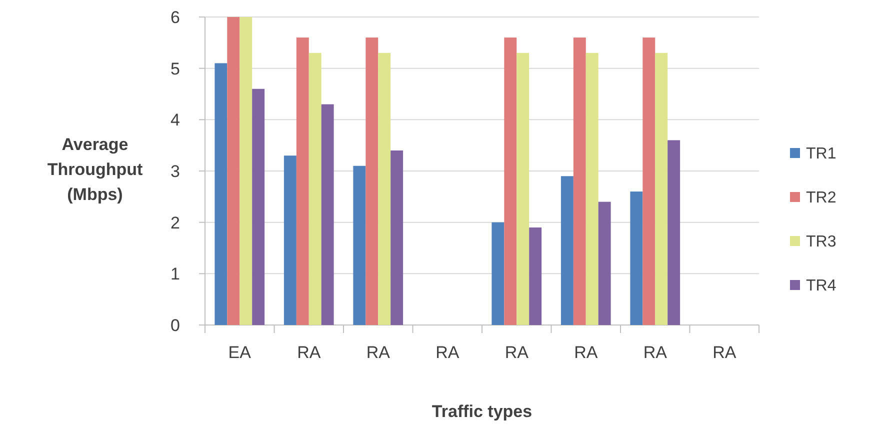 The image size is (879, 437). What do you see at coordinates (175, 171) in the screenshot?
I see `y-tick-label: 3` at bounding box center [175, 171].